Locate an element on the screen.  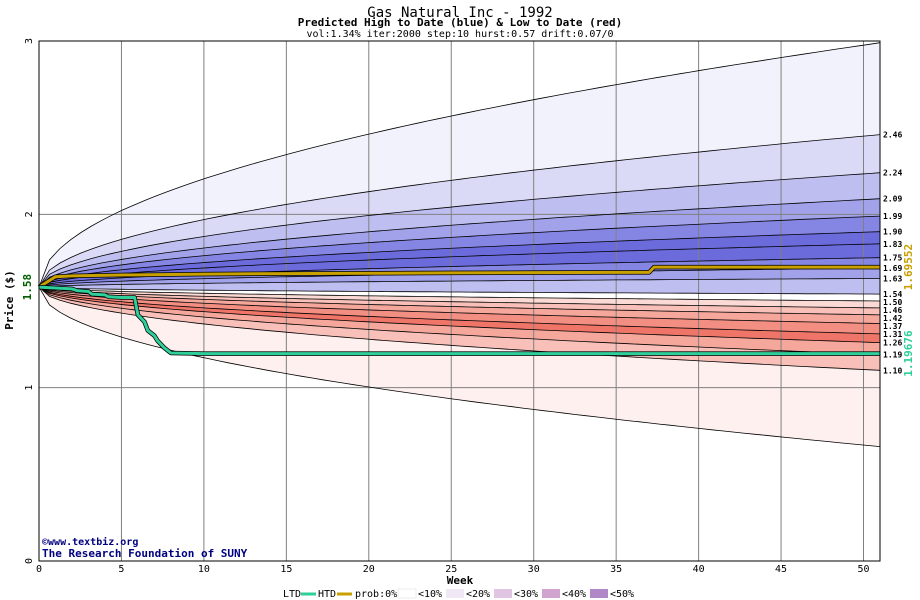
legend: LTD HTD prob:0% <10% <20% <30% <40% <50% is located at coordinates (458, 594).